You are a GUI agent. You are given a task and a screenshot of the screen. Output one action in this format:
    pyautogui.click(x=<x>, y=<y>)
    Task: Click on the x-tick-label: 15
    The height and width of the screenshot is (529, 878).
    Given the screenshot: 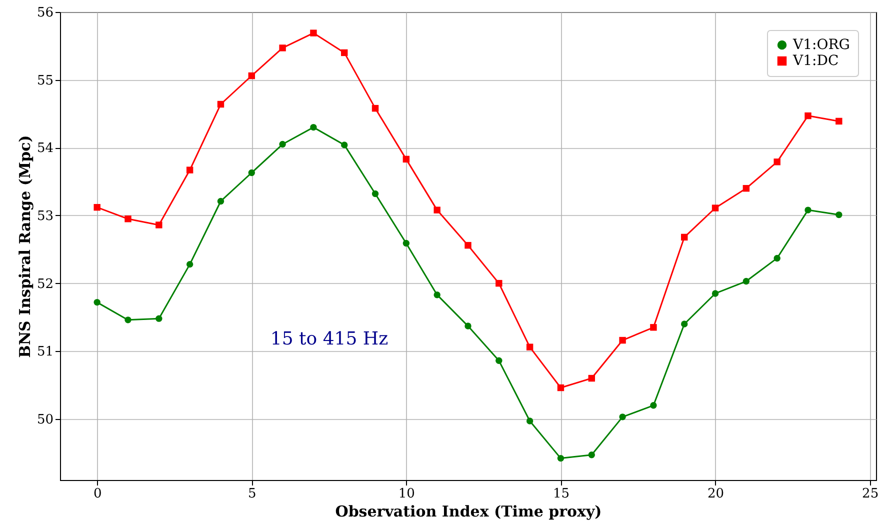 What is the action you would take?
    pyautogui.click(x=561, y=494)
    